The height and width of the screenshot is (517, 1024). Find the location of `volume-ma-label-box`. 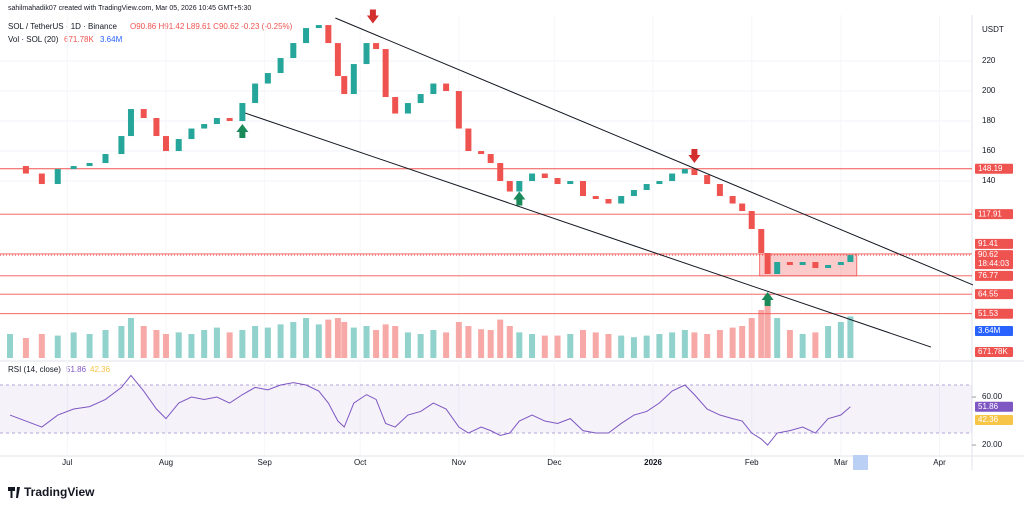

volume-ma-label-box is located at coordinates (994, 331).